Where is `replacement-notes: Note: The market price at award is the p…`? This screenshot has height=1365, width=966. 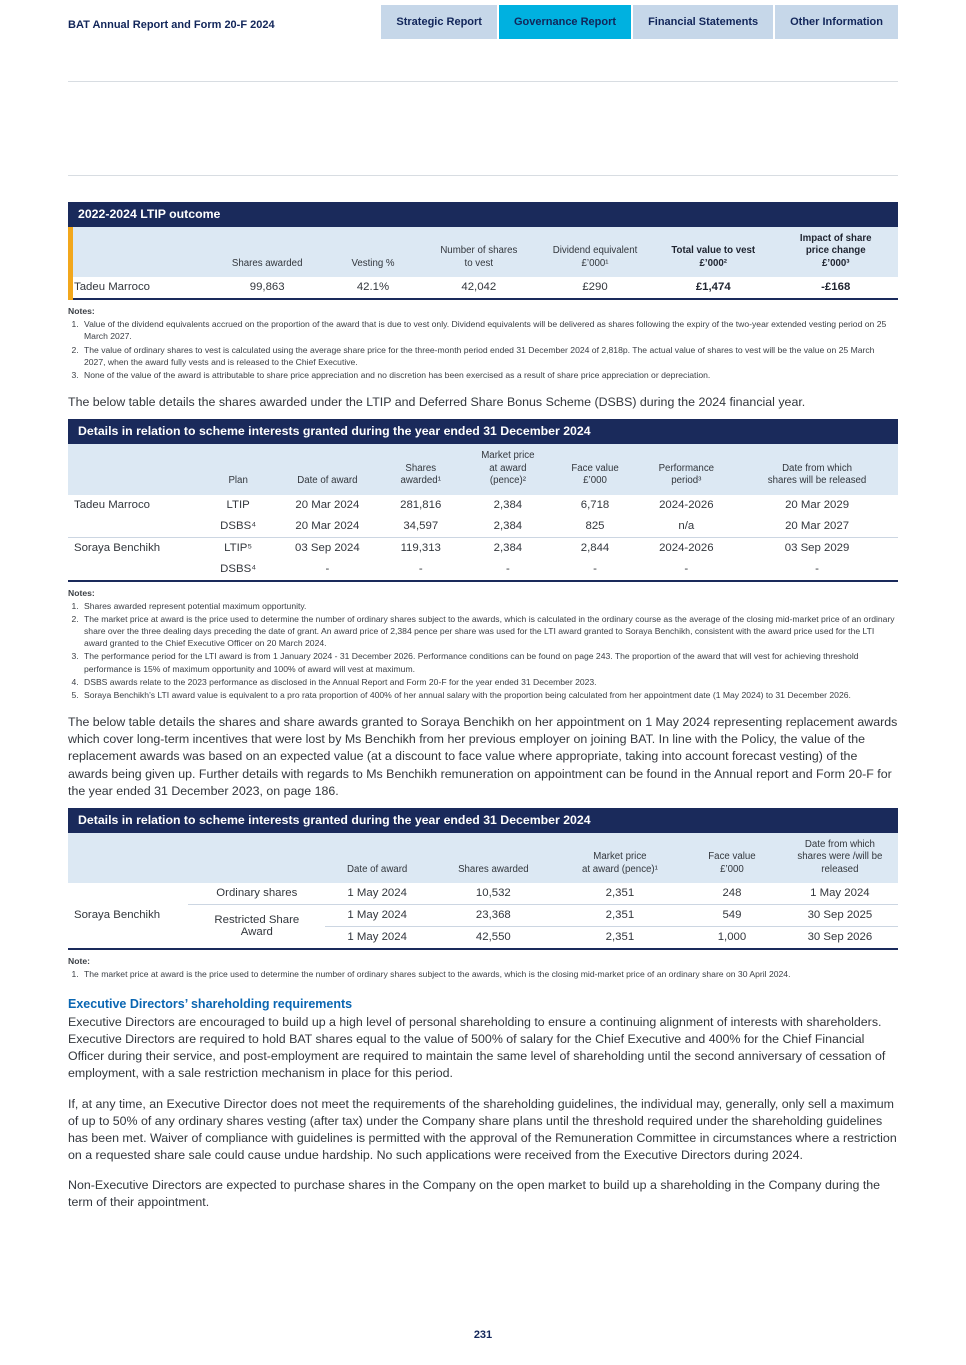
replacement-notes: Note: The market price at award is the p… is located at coordinates (483, 968).